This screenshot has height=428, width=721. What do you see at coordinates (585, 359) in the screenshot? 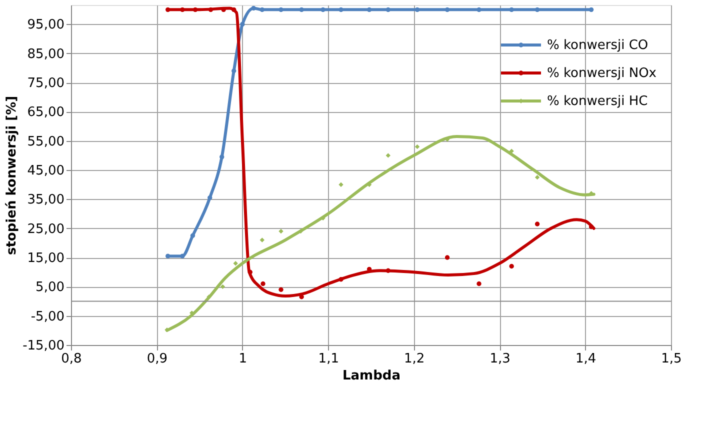
I see `x-tick-label: 1,4` at bounding box center [585, 359].